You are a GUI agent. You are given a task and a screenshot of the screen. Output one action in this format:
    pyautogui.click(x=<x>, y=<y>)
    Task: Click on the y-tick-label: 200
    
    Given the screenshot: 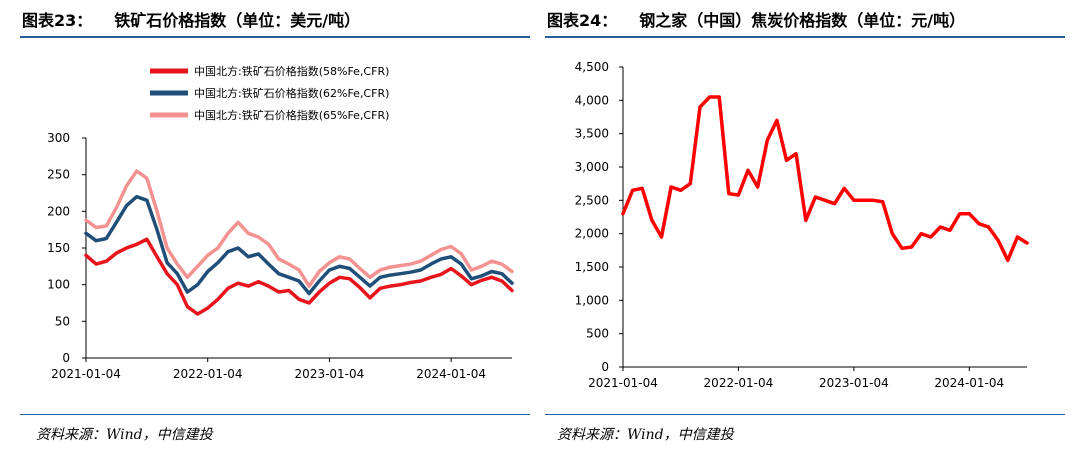 What is the action you would take?
    pyautogui.click(x=58, y=211)
    